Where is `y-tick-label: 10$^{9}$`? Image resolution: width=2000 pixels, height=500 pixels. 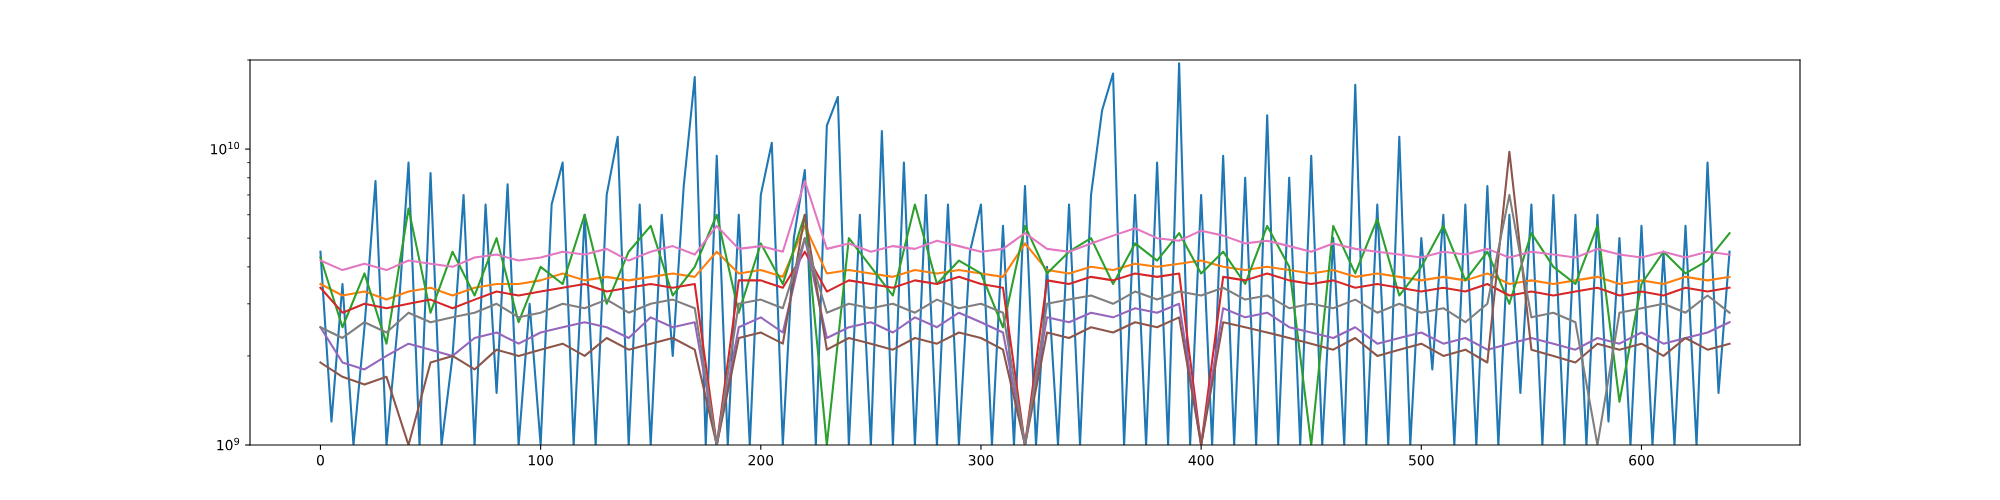
y-tick-label: 10$^{9}$ is located at coordinates (228, 444).